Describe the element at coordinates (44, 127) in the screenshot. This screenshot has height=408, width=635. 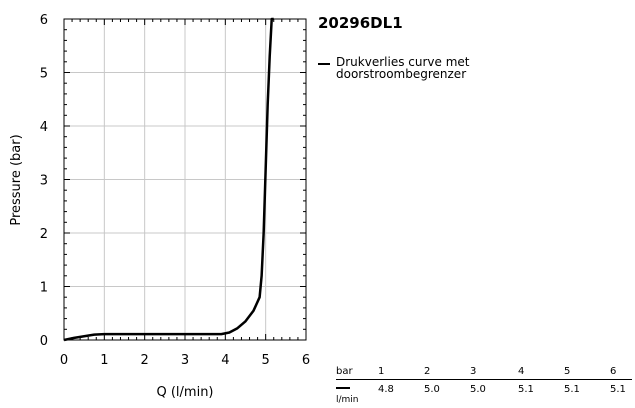
I see `y-tick-label: 4` at that location.